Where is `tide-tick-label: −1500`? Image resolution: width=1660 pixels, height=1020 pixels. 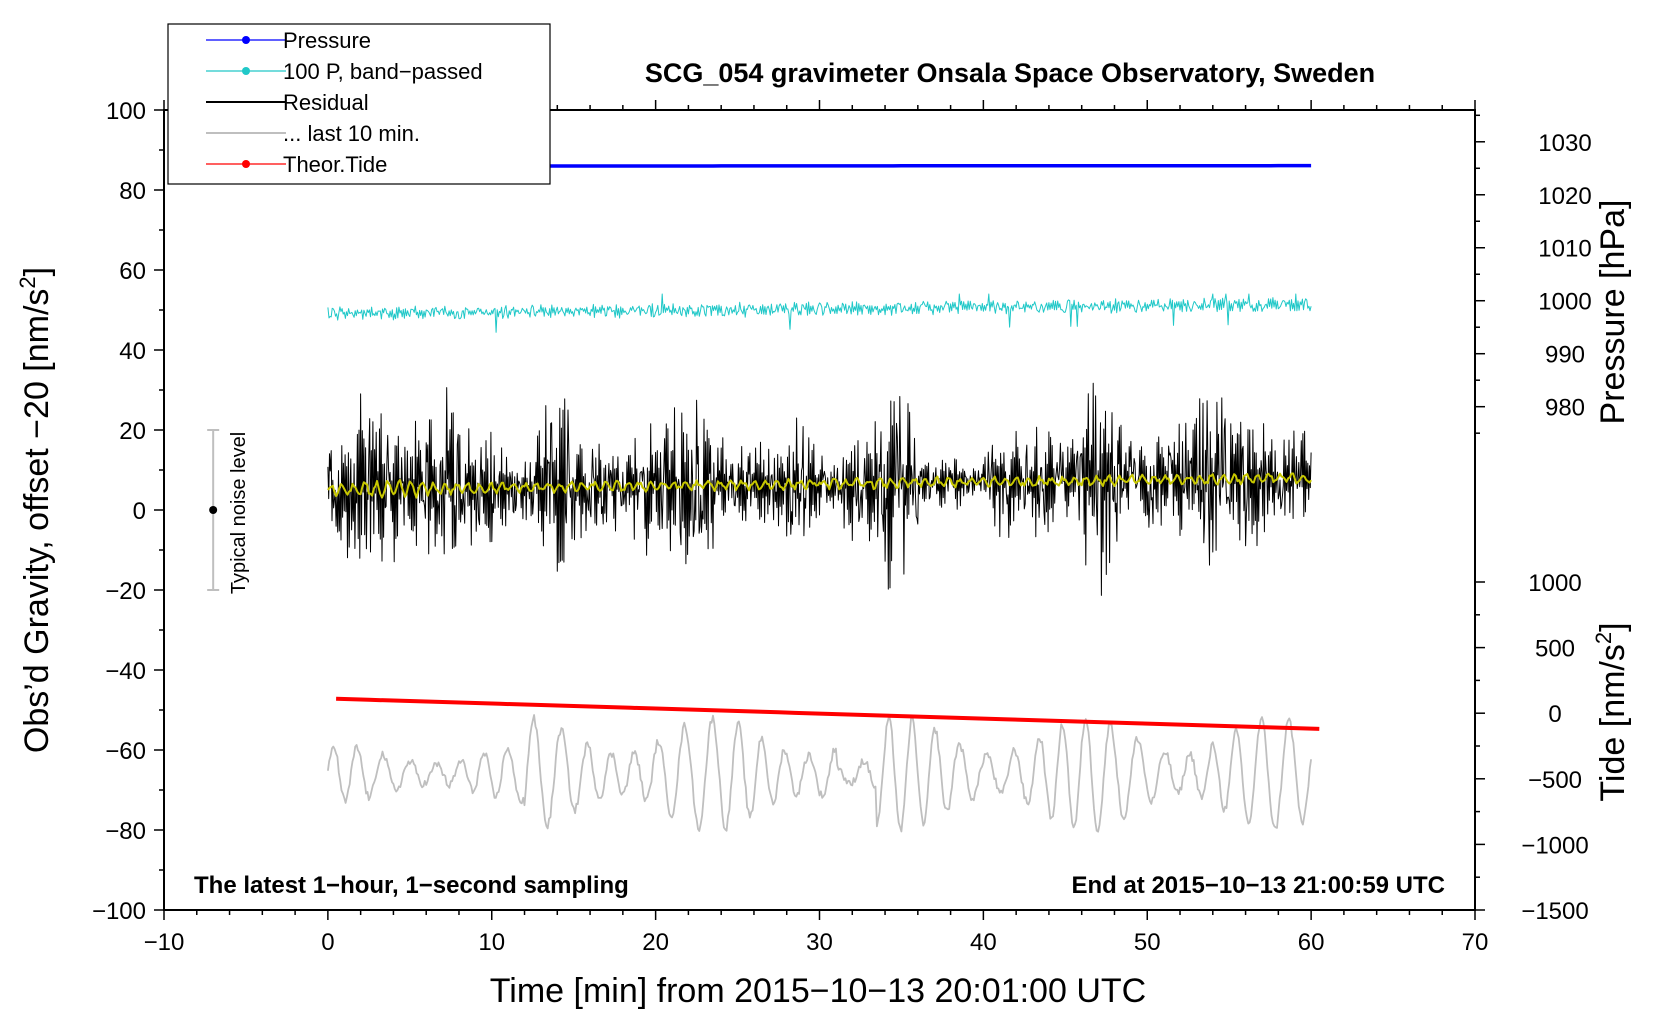 tide-tick-label: −1500 is located at coordinates (1554, 911).